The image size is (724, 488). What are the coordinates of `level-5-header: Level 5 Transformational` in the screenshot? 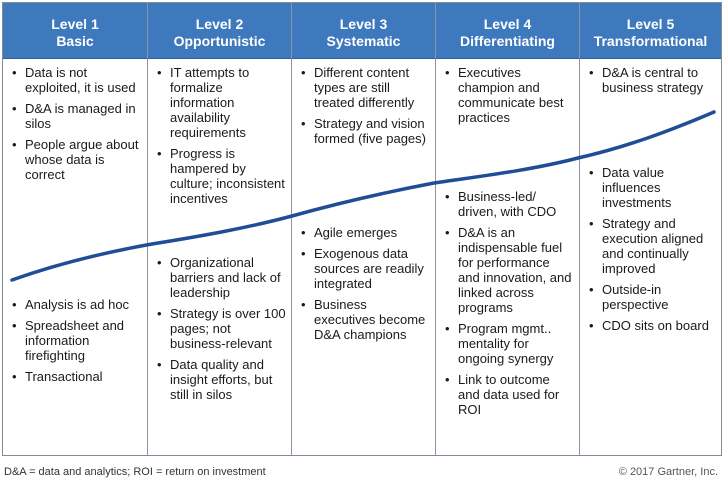 It's located at (650, 31).